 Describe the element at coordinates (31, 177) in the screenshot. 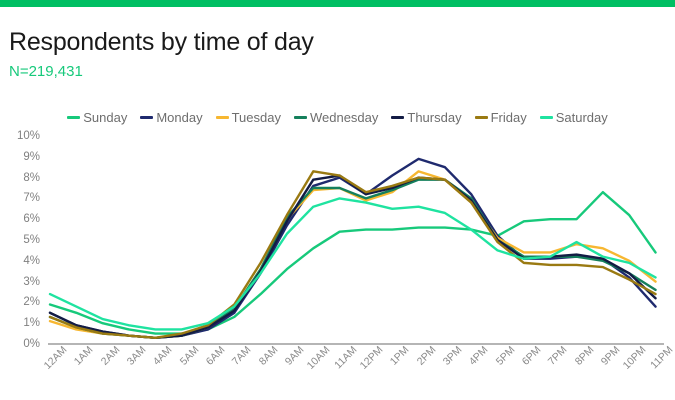

I see `y-axis-tick: 8%` at that location.